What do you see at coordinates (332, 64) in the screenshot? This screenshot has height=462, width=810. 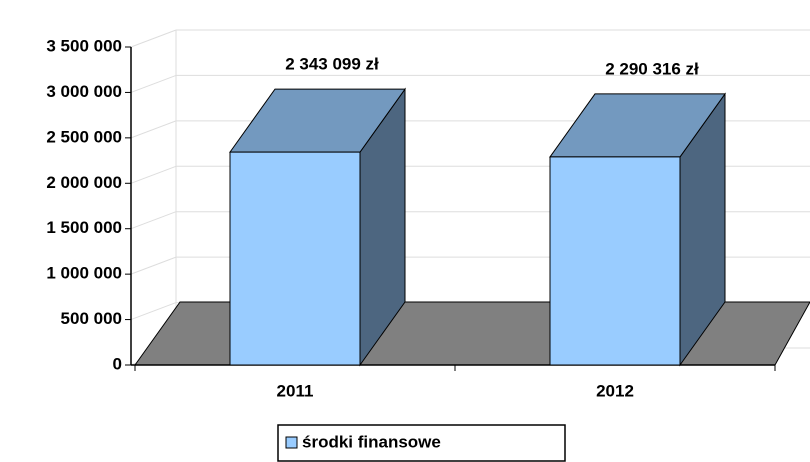 I see `data-label: 2 343 099 zł` at bounding box center [332, 64].